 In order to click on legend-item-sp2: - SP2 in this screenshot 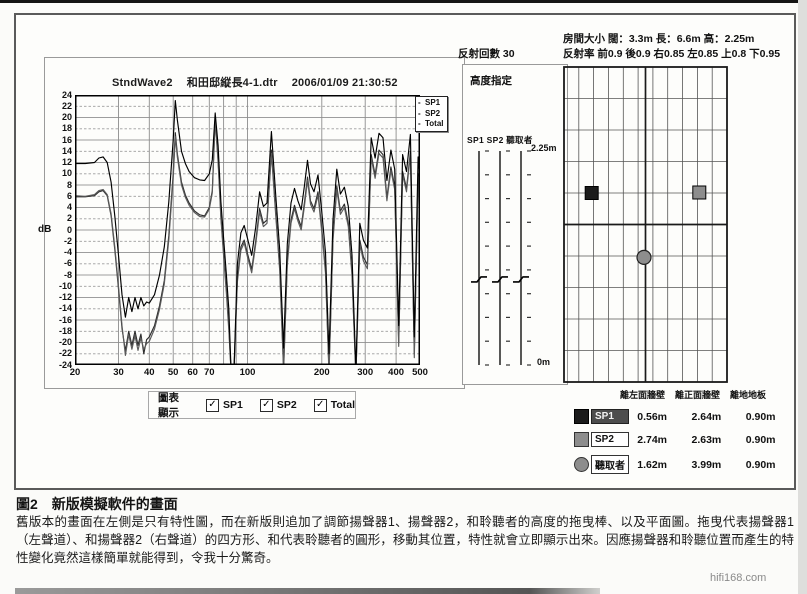, I will do `click(429, 113)`.